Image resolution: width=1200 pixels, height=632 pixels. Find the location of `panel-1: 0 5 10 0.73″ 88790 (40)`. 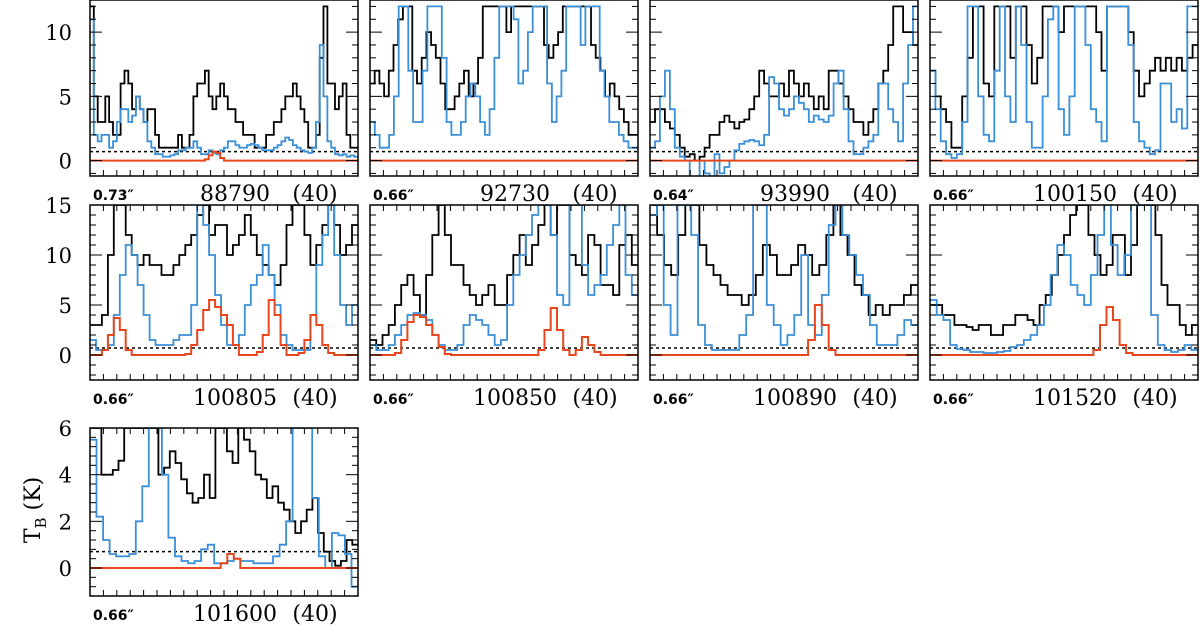

panel-1: 0 5 10 0.73″ 88790 (40) is located at coordinates (202, 103).